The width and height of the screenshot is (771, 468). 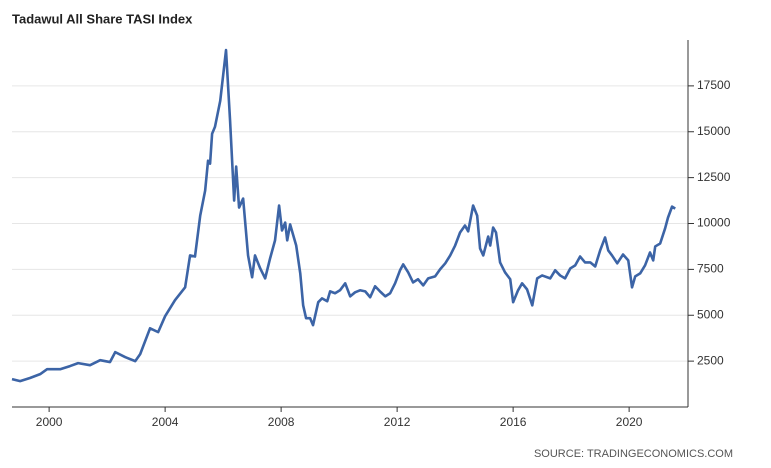 I want to click on chart-title: Tadawul All Share TASI Index, so click(x=102, y=18).